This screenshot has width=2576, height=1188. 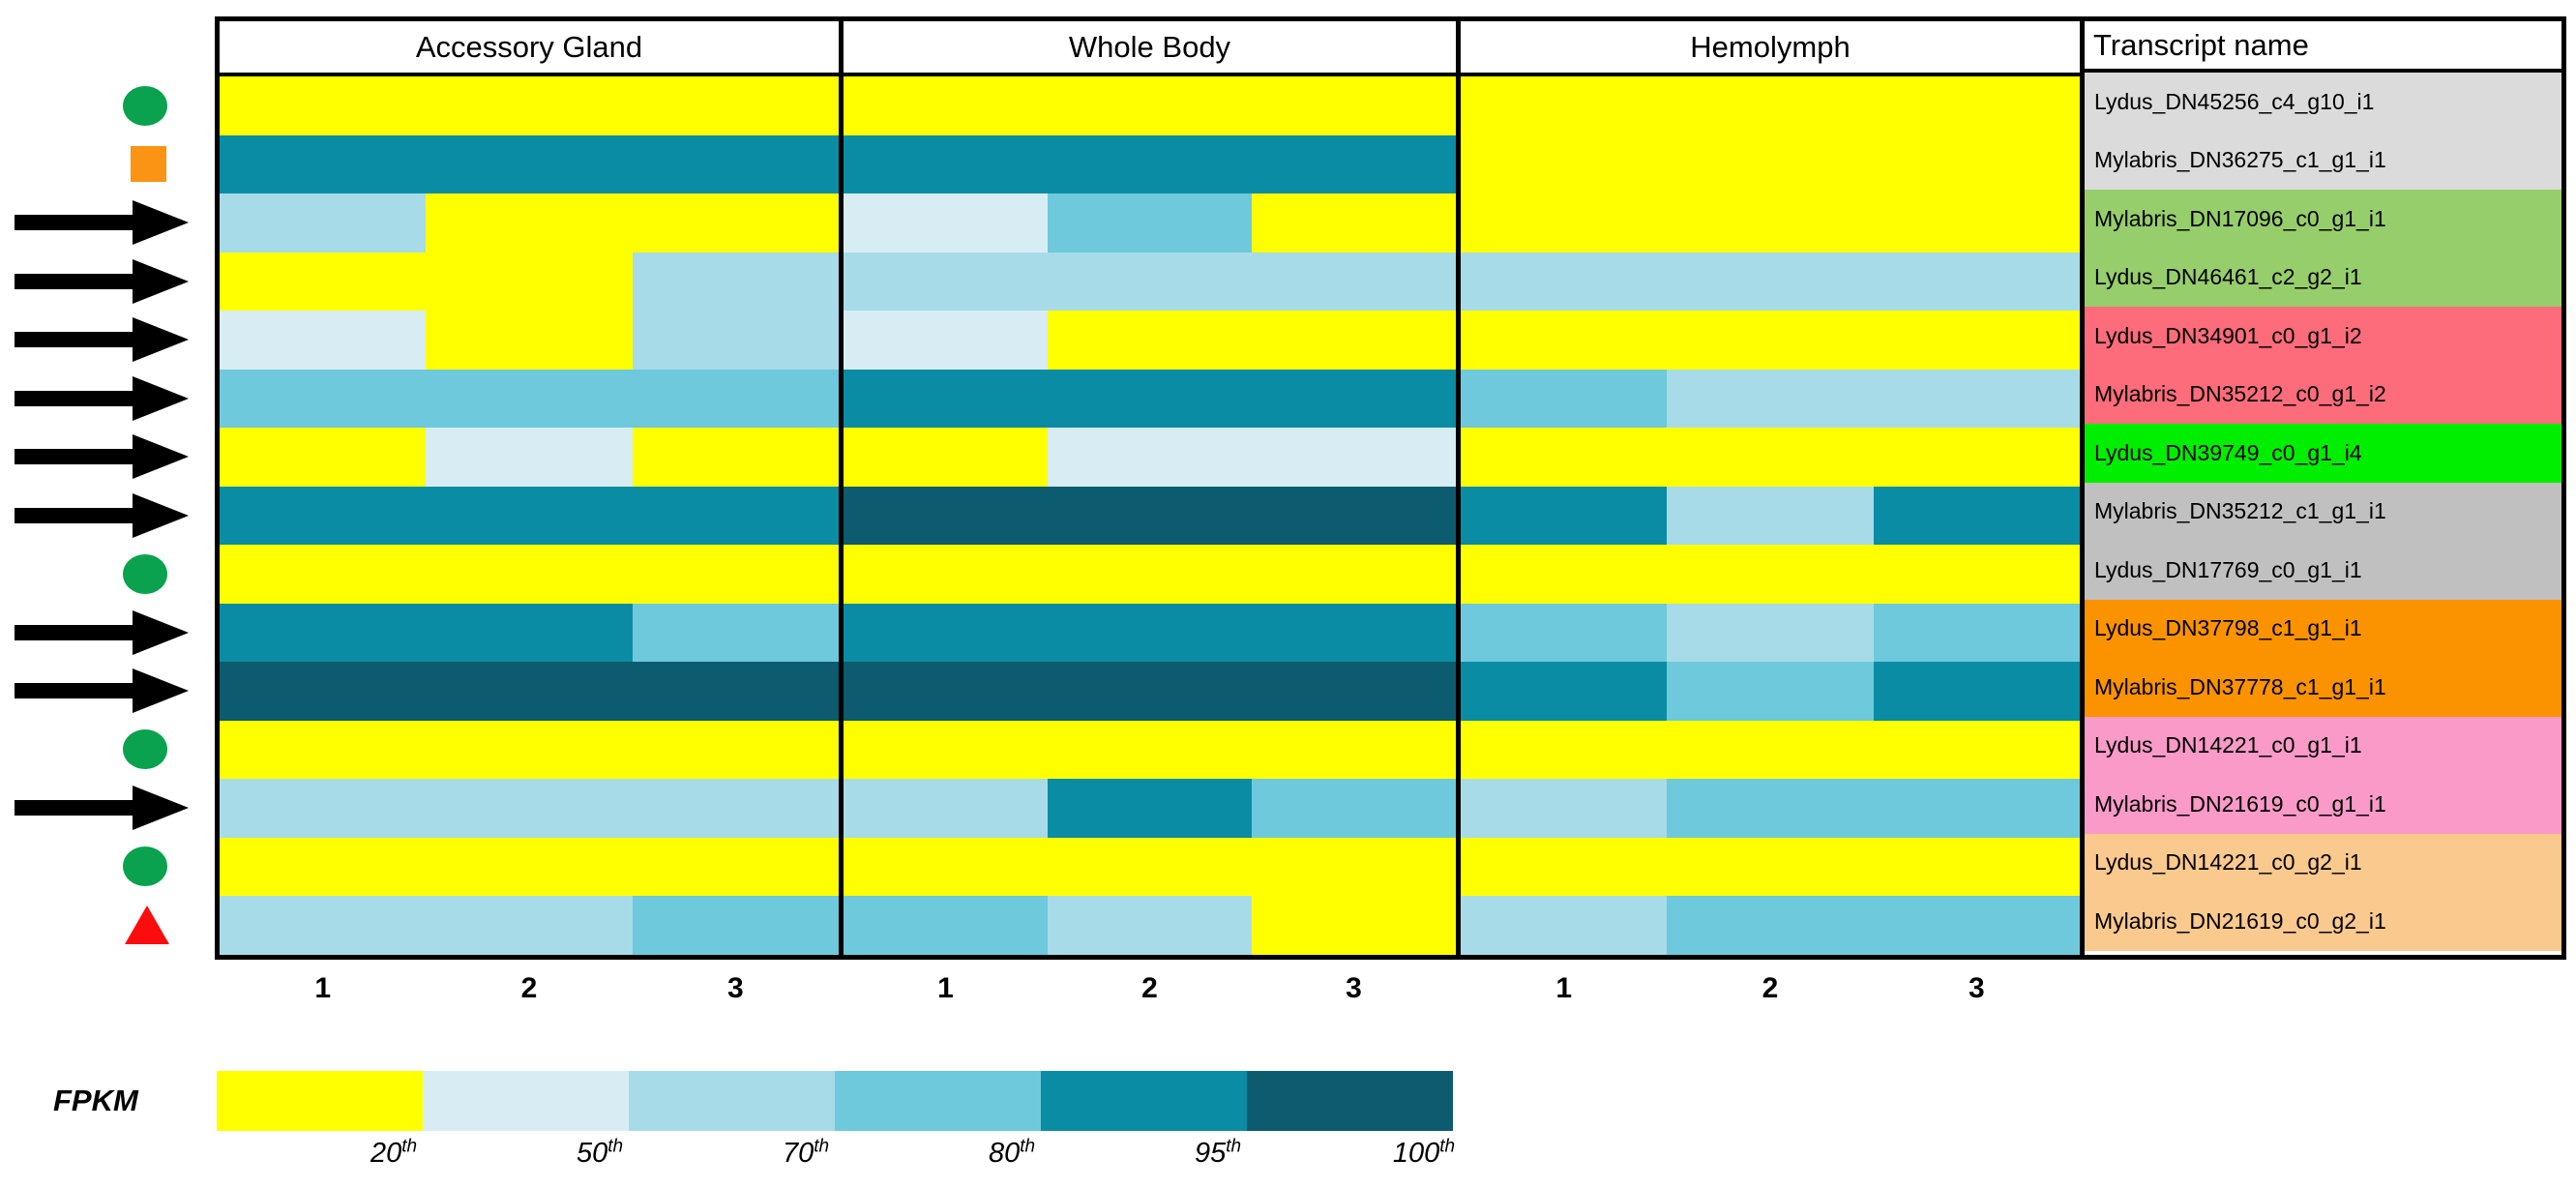 I want to click on red-triangle-marker, so click(x=147, y=926).